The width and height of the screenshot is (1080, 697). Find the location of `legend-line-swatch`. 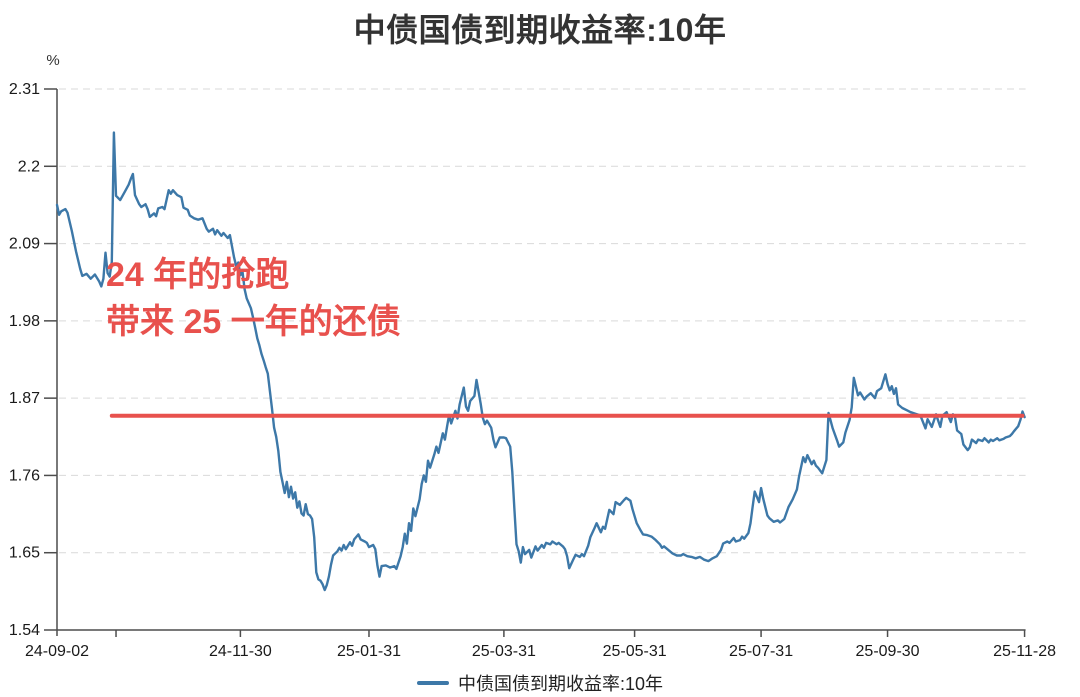

legend-line-swatch is located at coordinates (432, 683).